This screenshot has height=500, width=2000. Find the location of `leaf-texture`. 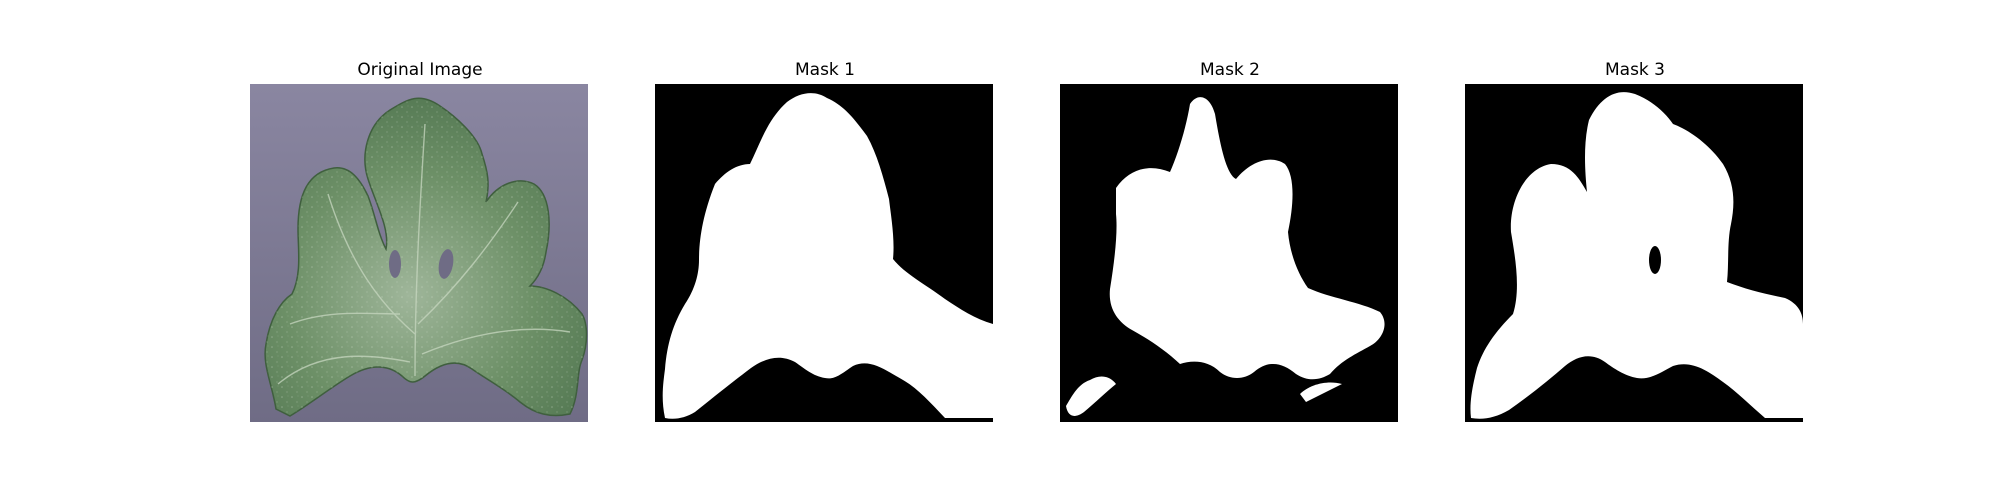

leaf-texture is located at coordinates (426, 257).